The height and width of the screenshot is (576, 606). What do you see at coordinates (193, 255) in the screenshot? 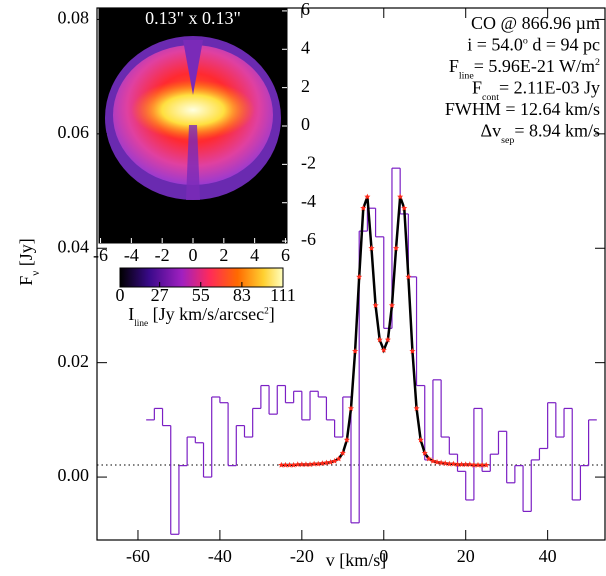
I see `inset-x-tick-label: 0` at bounding box center [193, 255].